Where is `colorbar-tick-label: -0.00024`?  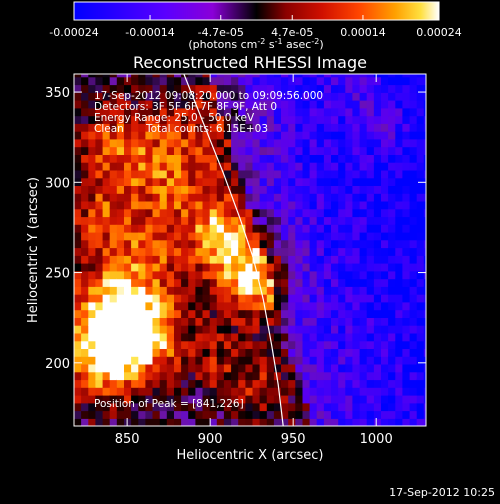
colorbar-tick-label: -0.00024 is located at coordinates (73, 32).